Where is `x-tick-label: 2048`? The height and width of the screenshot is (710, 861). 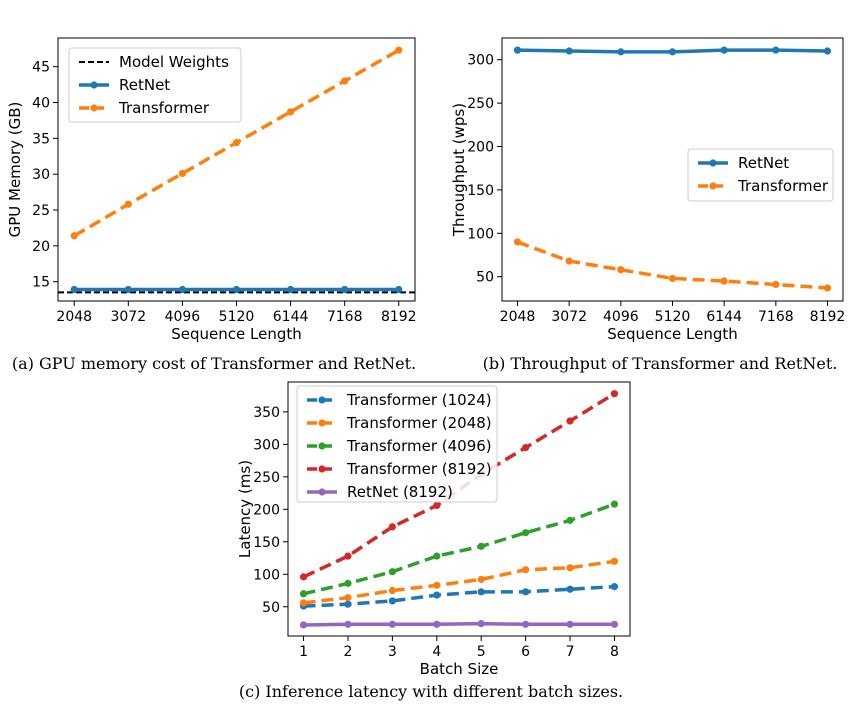 x-tick-label: 2048 is located at coordinates (74, 317).